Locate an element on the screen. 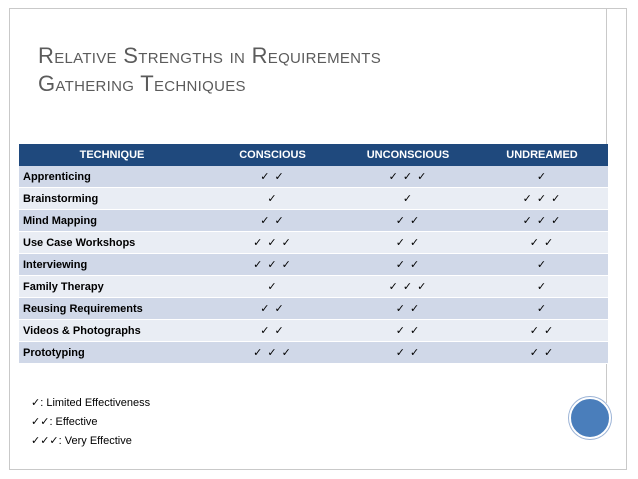 This screenshot has height=479, width=638. header-conscious: CONSCIOUS is located at coordinates (272, 155).